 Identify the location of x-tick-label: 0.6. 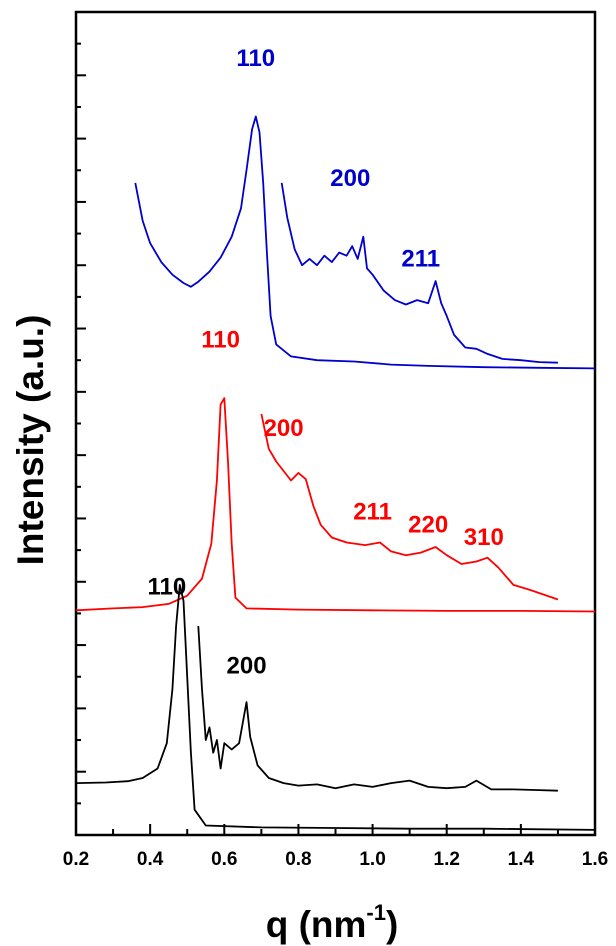
(224, 859).